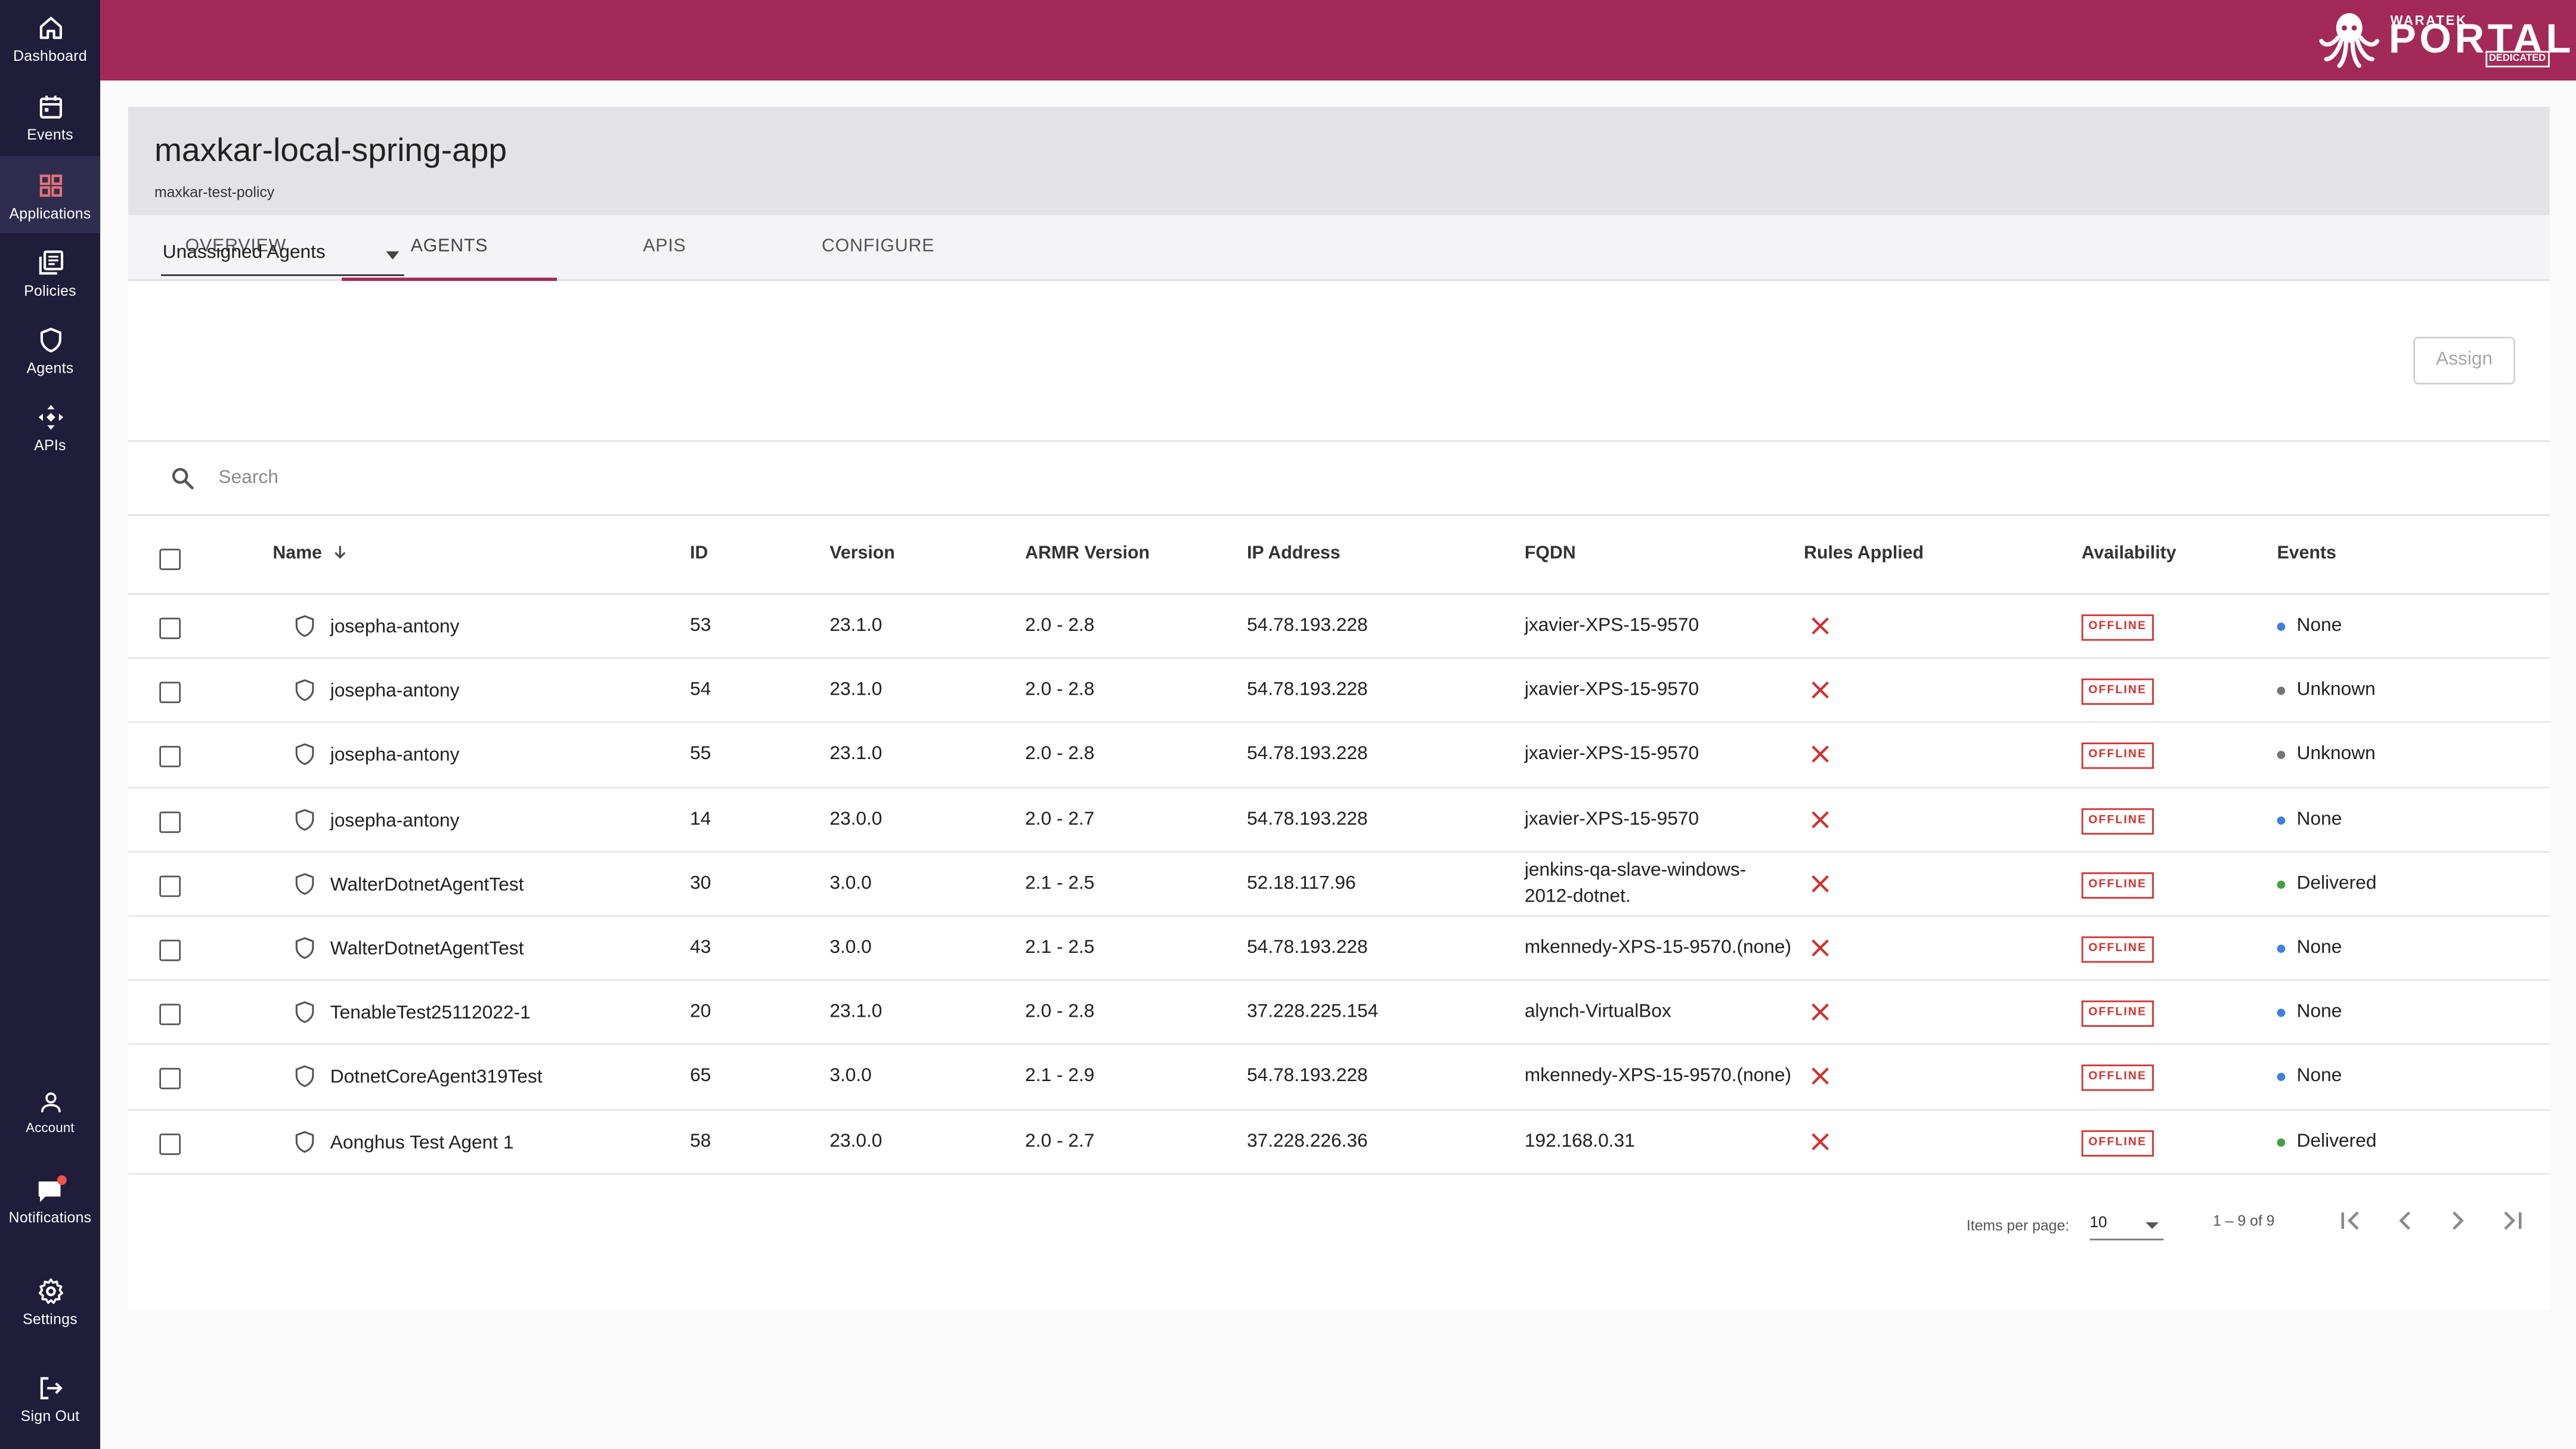 The height and width of the screenshot is (1449, 2576). Describe the element at coordinates (2512, 1221) in the screenshot. I see `last-page-icon` at that location.